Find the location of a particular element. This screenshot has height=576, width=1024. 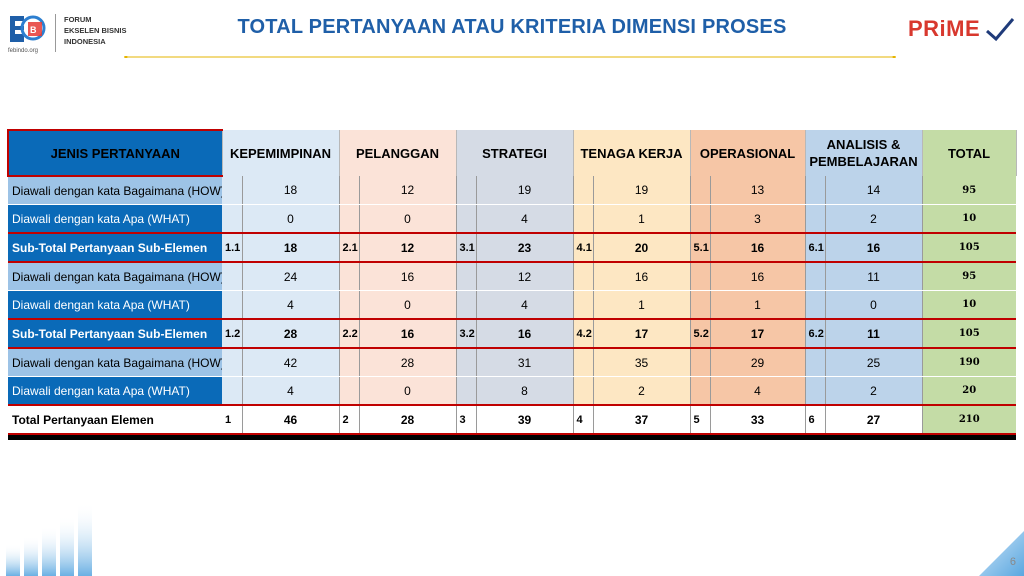

cell-tenaga-kerja-index: 4.2 is located at coordinates (583, 333).